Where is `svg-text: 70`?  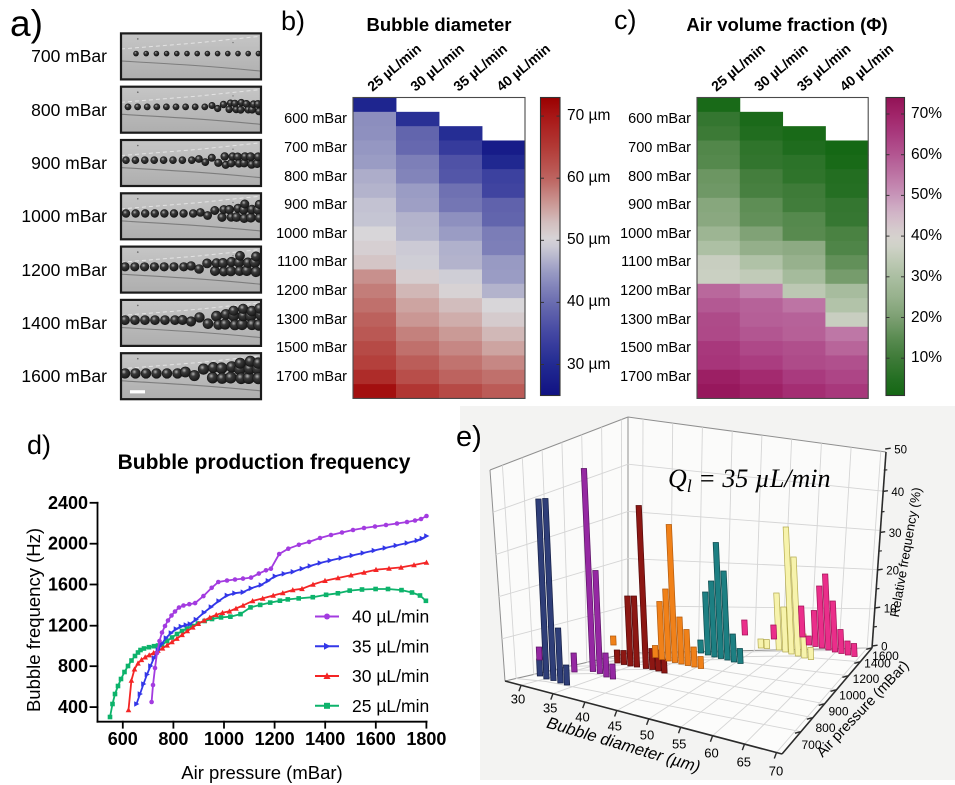
svg-text: 70 is located at coordinates (776, 771).